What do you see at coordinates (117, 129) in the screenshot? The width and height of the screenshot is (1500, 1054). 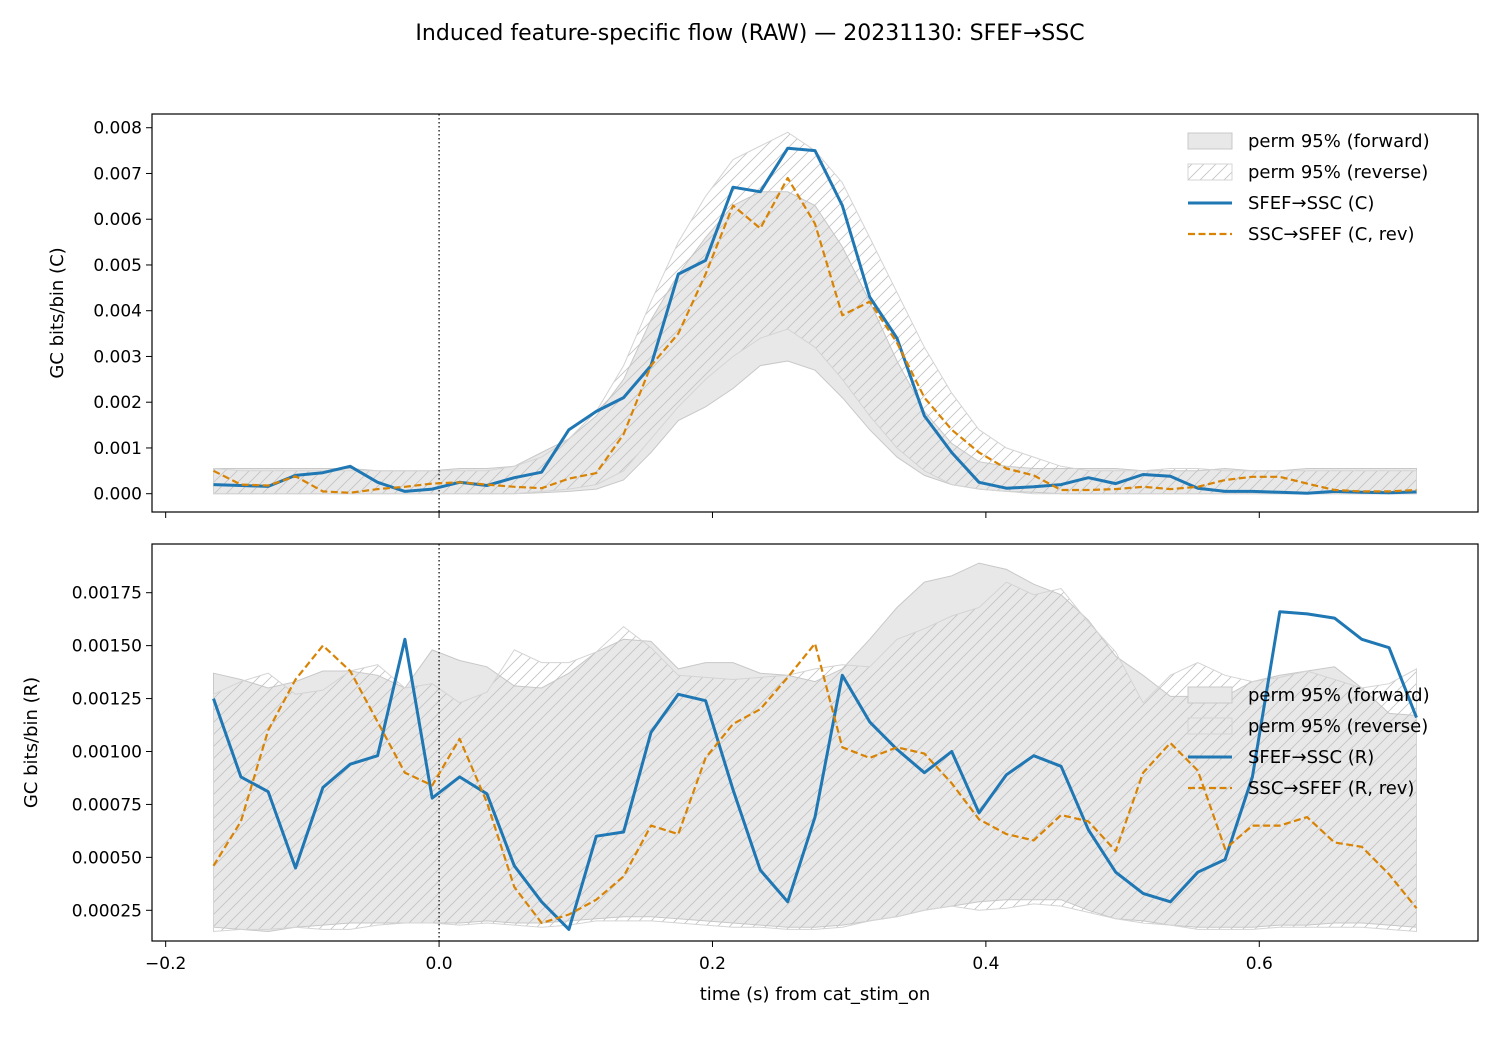 I see `y-tick-label: 0.008` at bounding box center [117, 129].